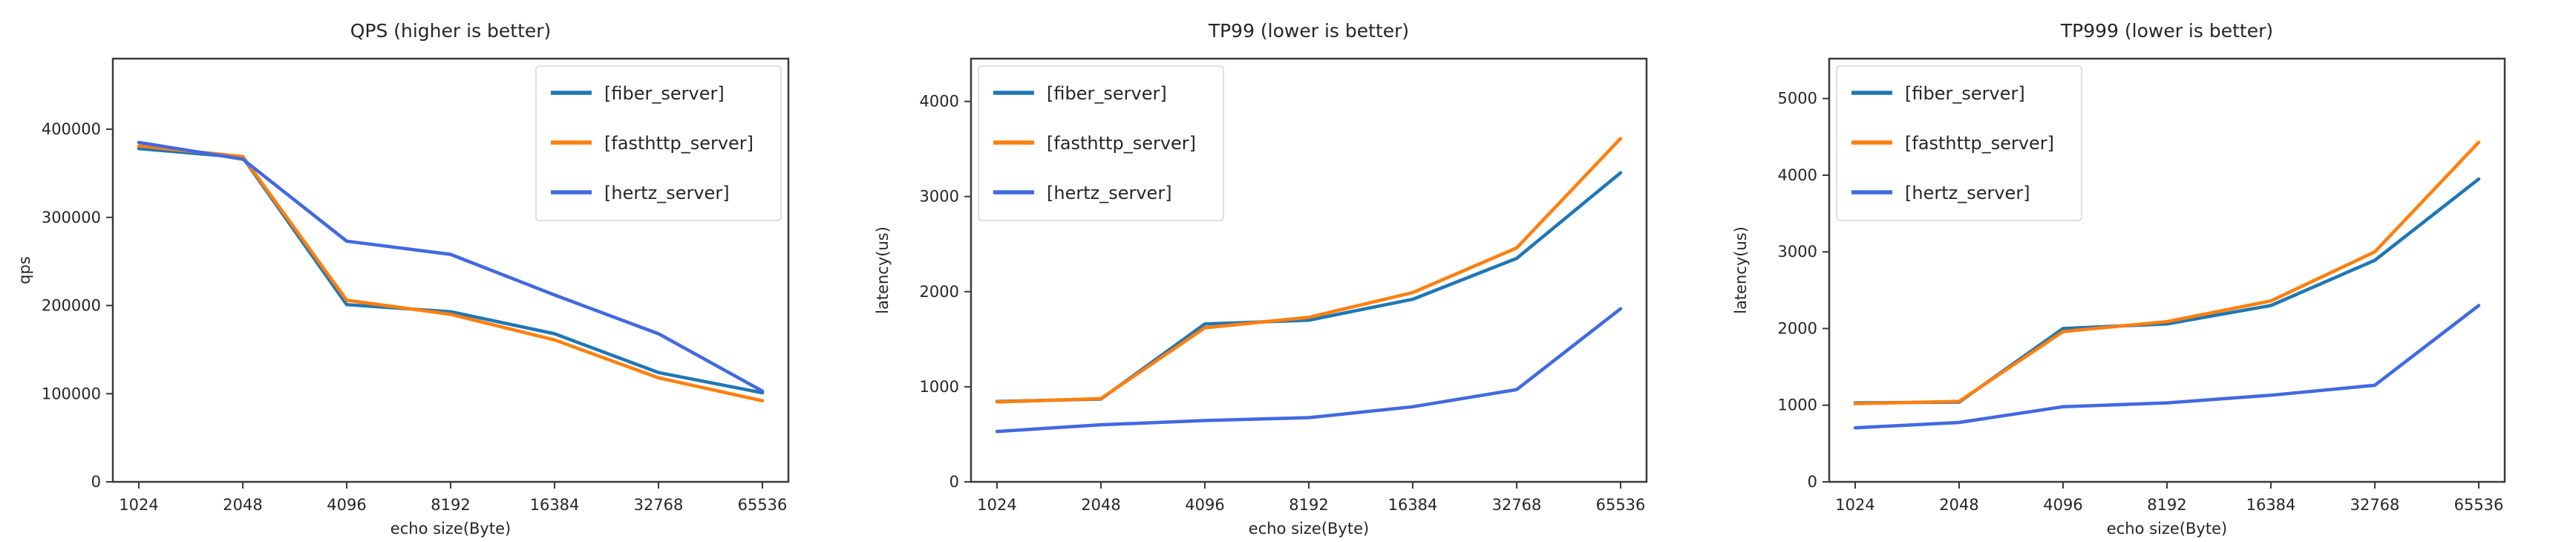 Image resolution: width=2576 pixels, height=542 pixels. I want to click on y-tick-label: 5000, so click(1797, 99).